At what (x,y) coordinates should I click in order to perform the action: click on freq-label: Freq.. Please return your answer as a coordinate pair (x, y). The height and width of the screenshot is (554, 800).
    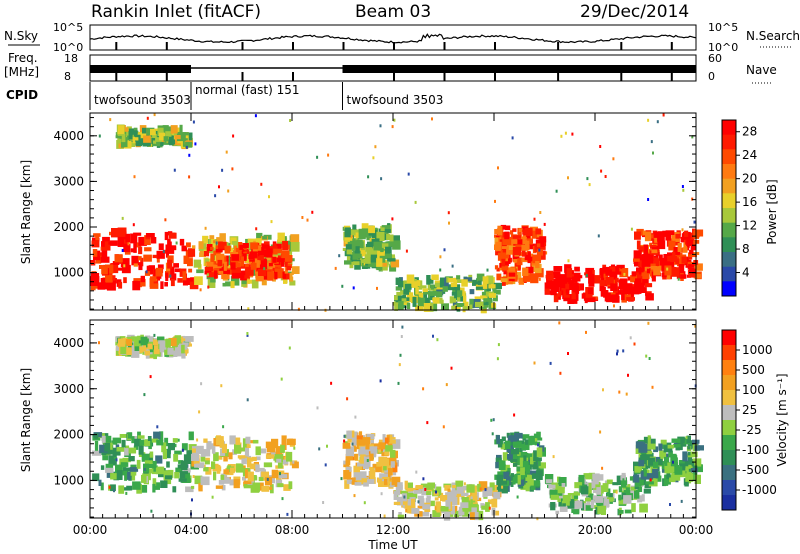
    Looking at the image, I should click on (23, 58).